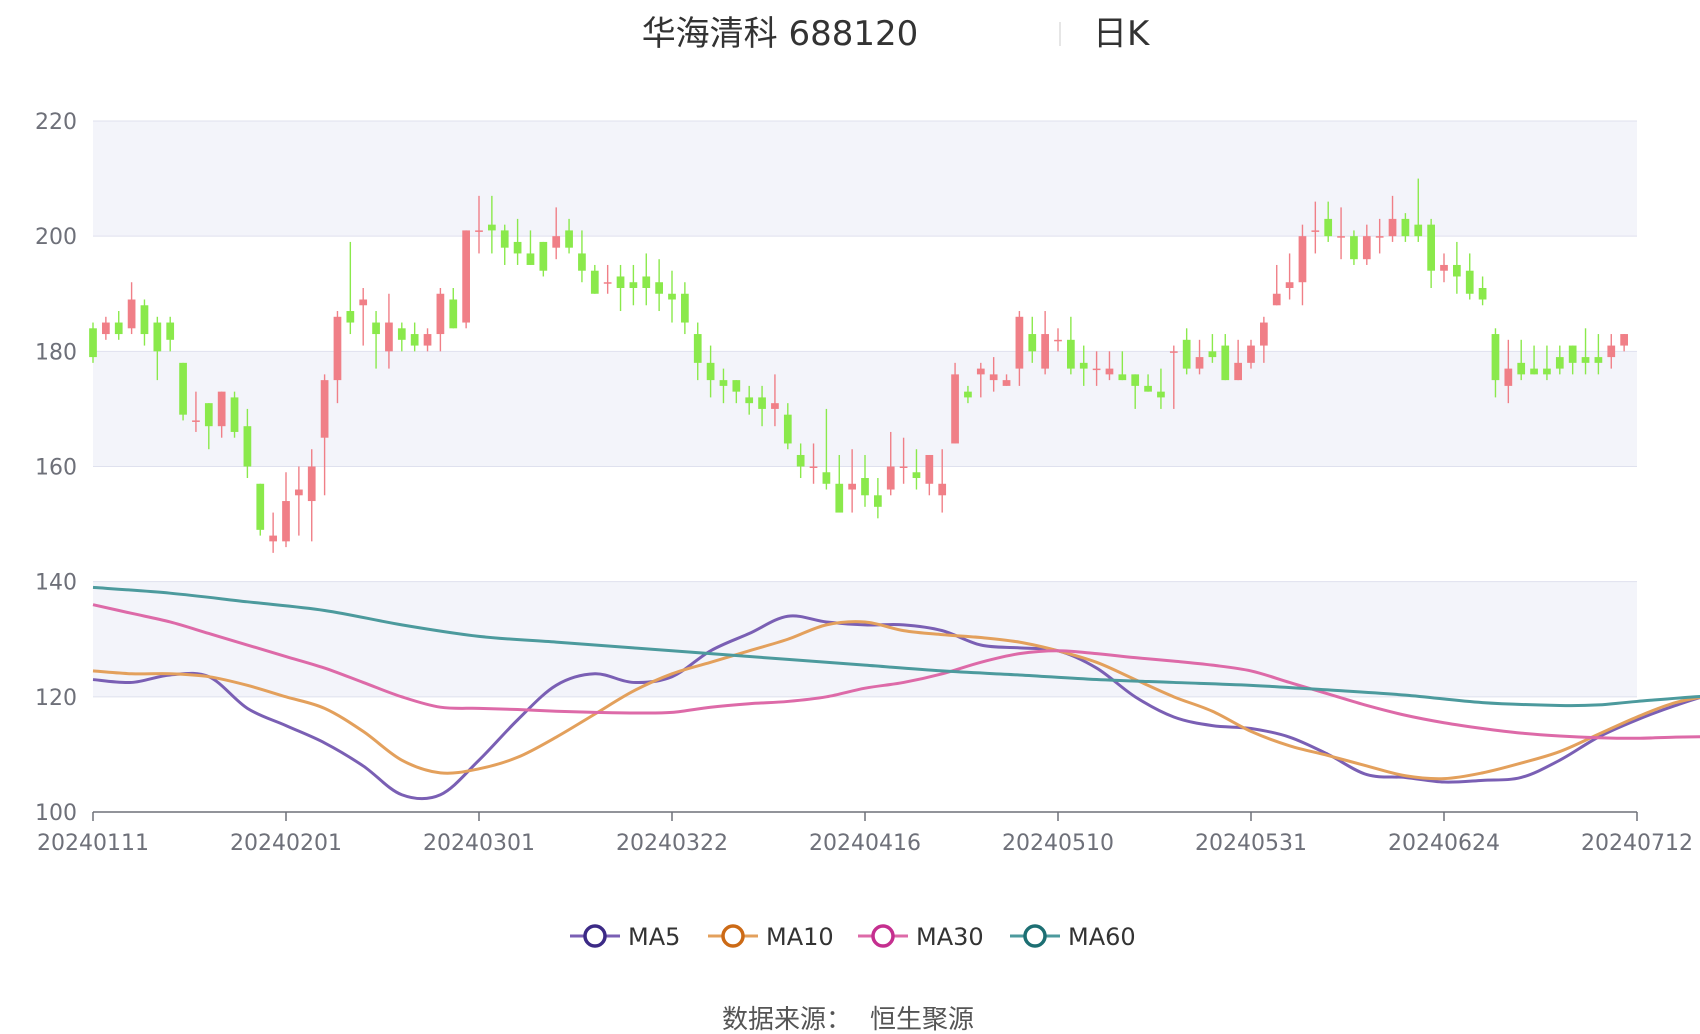 The width and height of the screenshot is (1700, 1034). I want to click on y-tick-label: 100, so click(56, 813).